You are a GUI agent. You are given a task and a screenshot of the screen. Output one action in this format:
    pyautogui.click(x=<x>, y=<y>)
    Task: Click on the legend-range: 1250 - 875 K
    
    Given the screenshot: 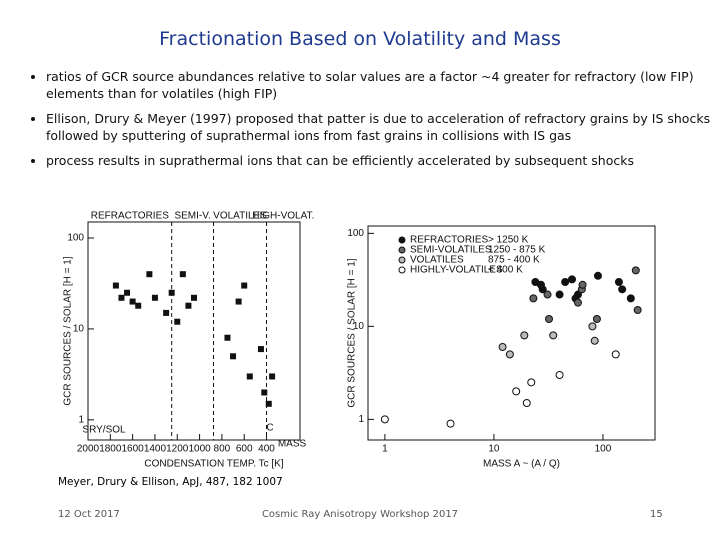 What is the action you would take?
    pyautogui.click(x=517, y=250)
    